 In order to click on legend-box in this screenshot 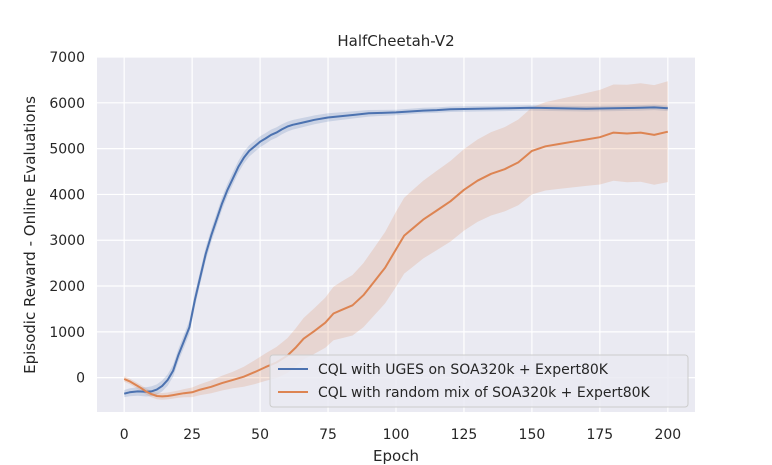, I will do `click(479, 381)`.